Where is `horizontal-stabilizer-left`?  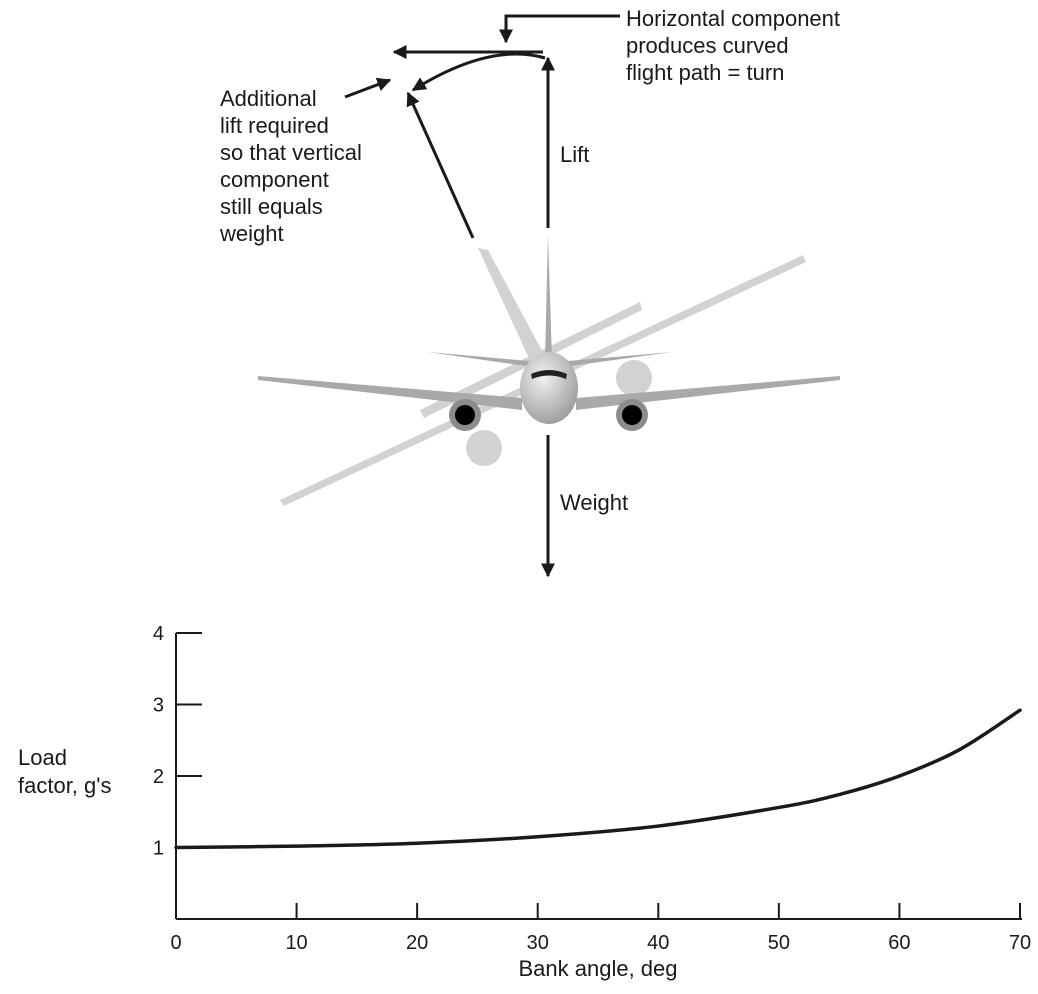
horizontal-stabilizer-left is located at coordinates (484, 360).